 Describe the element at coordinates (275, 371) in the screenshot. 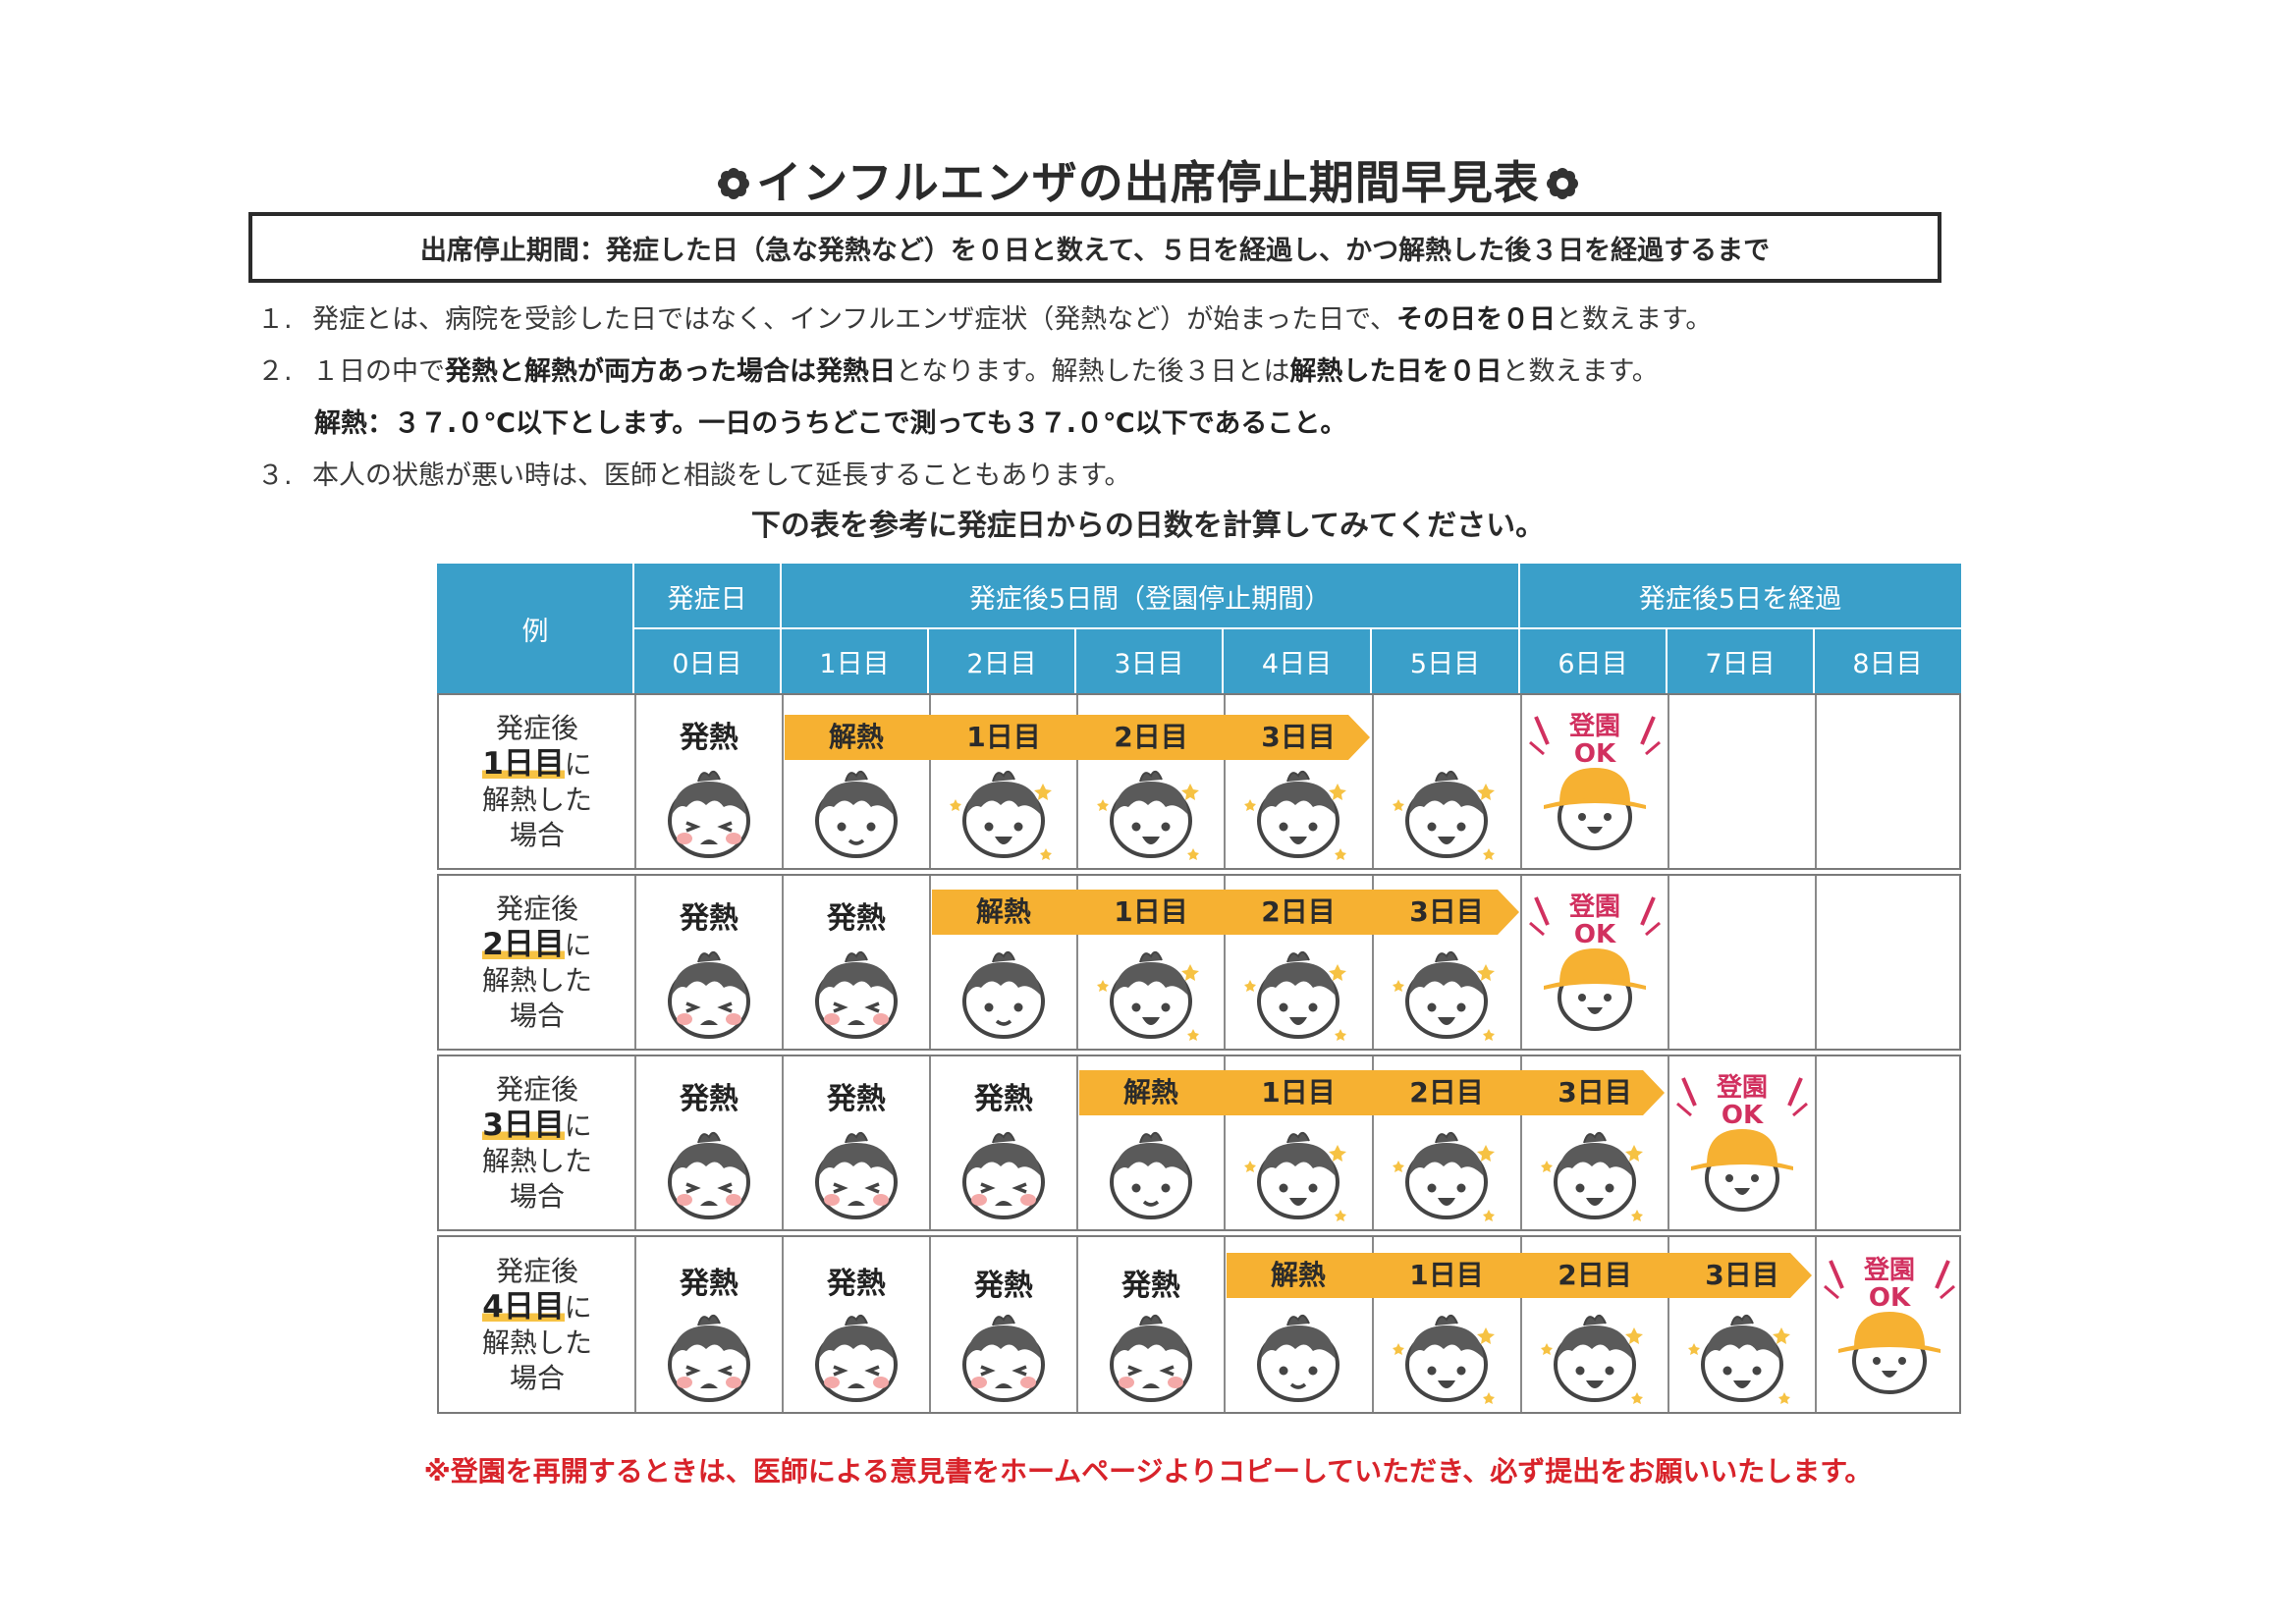

I see `note-number: ２.` at that location.